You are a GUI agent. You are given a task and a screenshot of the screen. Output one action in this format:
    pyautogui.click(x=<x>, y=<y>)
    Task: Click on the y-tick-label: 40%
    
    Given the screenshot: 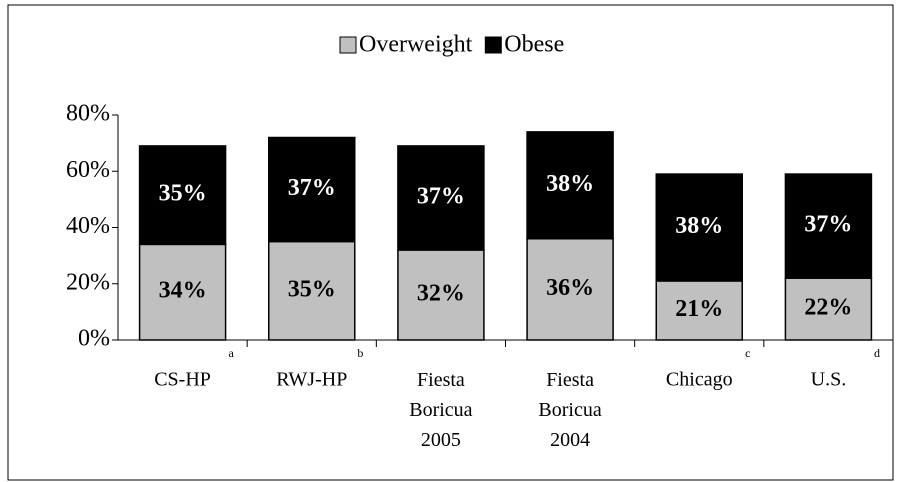 What is the action you would take?
    pyautogui.click(x=88, y=226)
    